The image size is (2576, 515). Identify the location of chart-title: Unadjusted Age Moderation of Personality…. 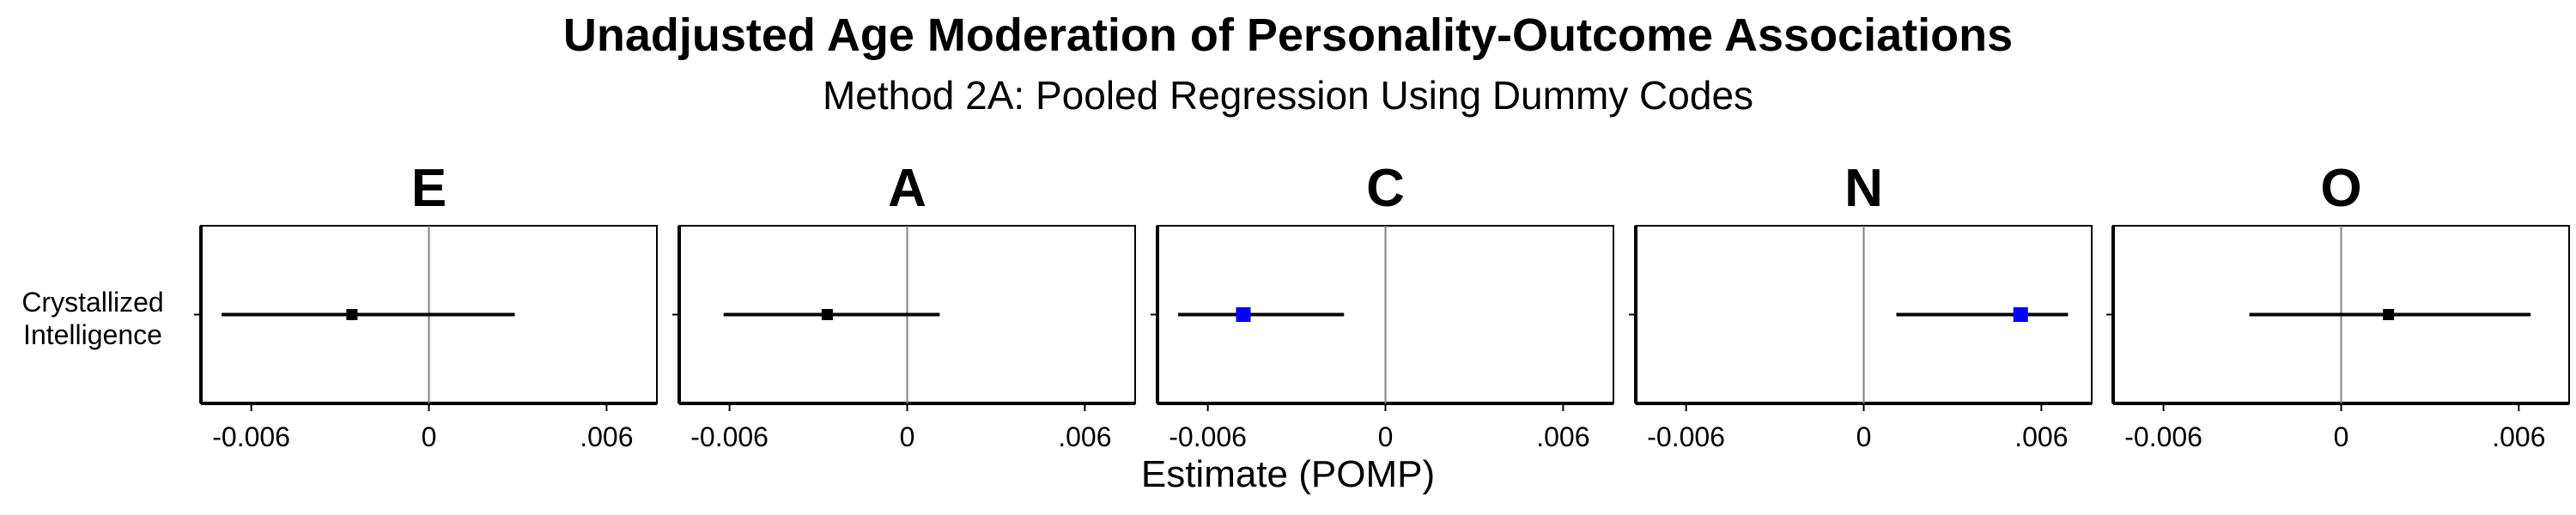
(1288, 35).